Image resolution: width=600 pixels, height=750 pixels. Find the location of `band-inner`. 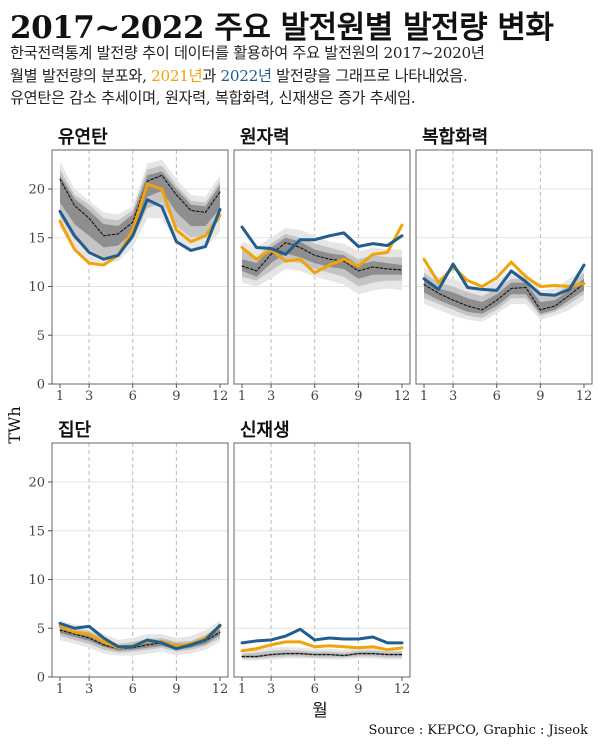

band-inner is located at coordinates (322, 258).